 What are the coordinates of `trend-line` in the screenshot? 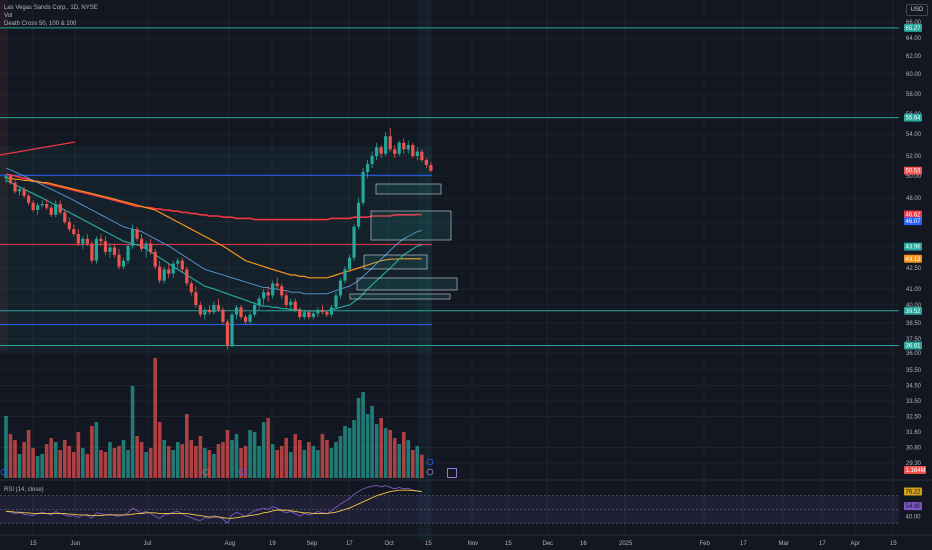 It's located at (38, 148).